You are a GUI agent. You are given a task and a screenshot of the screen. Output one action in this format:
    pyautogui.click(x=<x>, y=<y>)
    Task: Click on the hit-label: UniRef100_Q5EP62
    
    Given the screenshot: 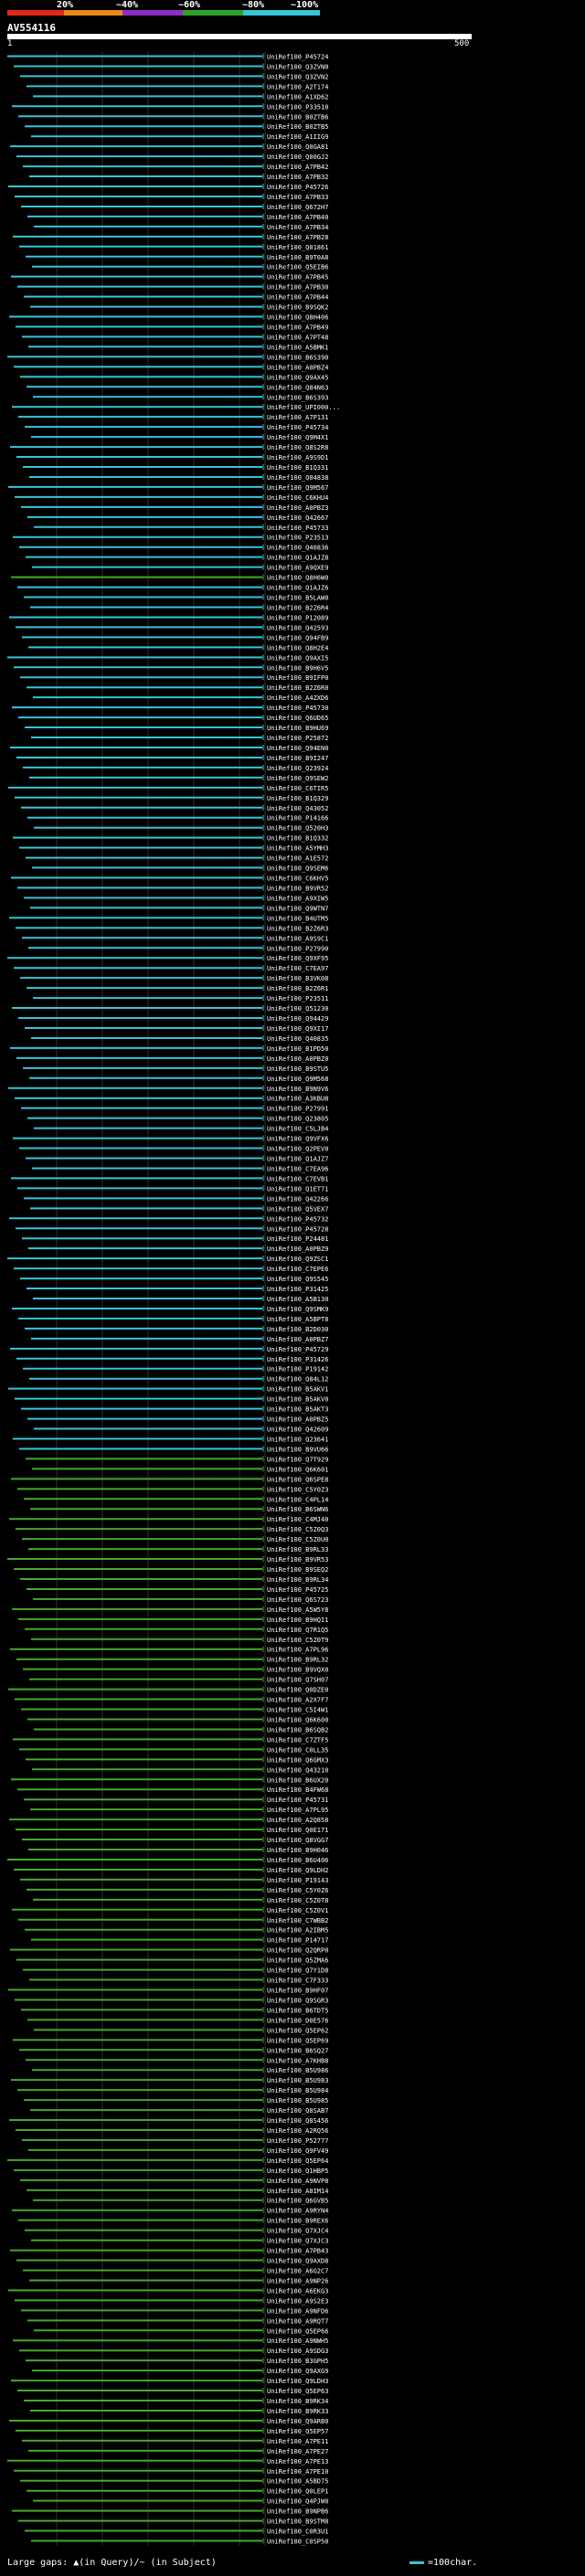 What is the action you would take?
    pyautogui.click(x=298, y=2030)
    